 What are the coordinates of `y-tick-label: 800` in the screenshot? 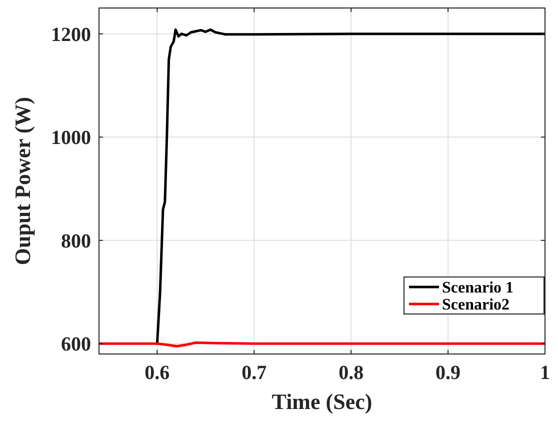 It's located at (76, 241).